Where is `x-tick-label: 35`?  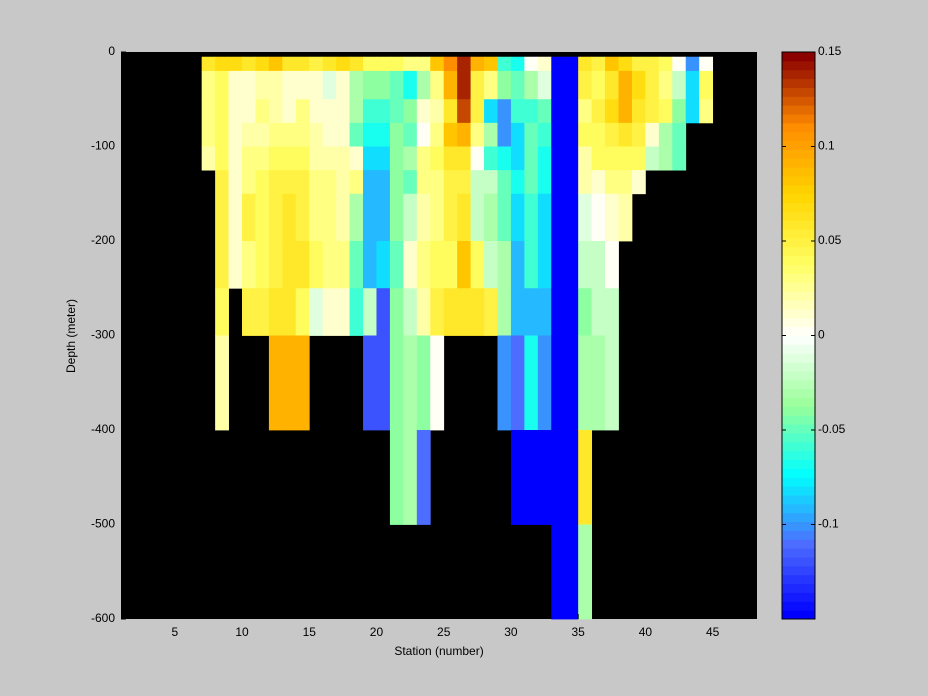
x-tick-label: 35 is located at coordinates (578, 632).